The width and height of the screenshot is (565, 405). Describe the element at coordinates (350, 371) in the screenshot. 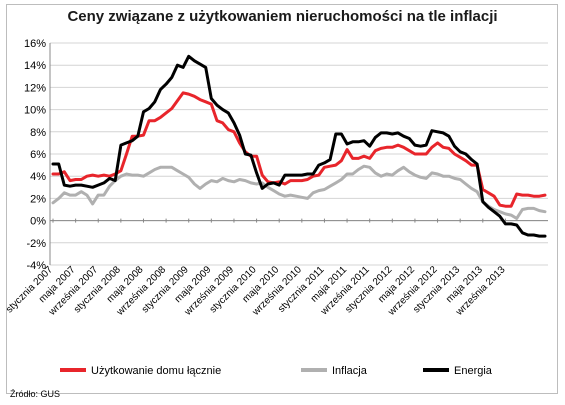

I see `legend-label: Inflacja` at that location.